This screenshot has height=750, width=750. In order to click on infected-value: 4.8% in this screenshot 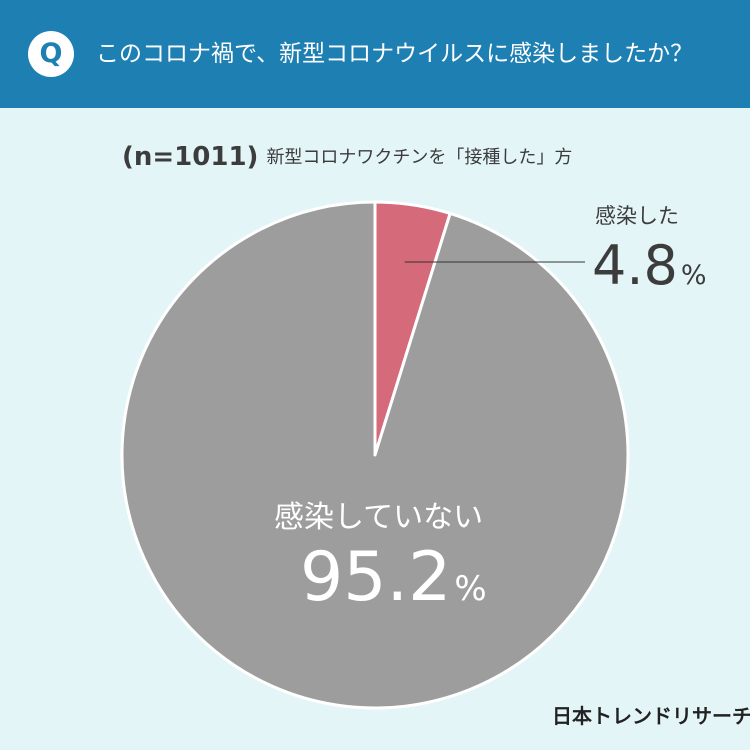, I will do `click(649, 271)`.